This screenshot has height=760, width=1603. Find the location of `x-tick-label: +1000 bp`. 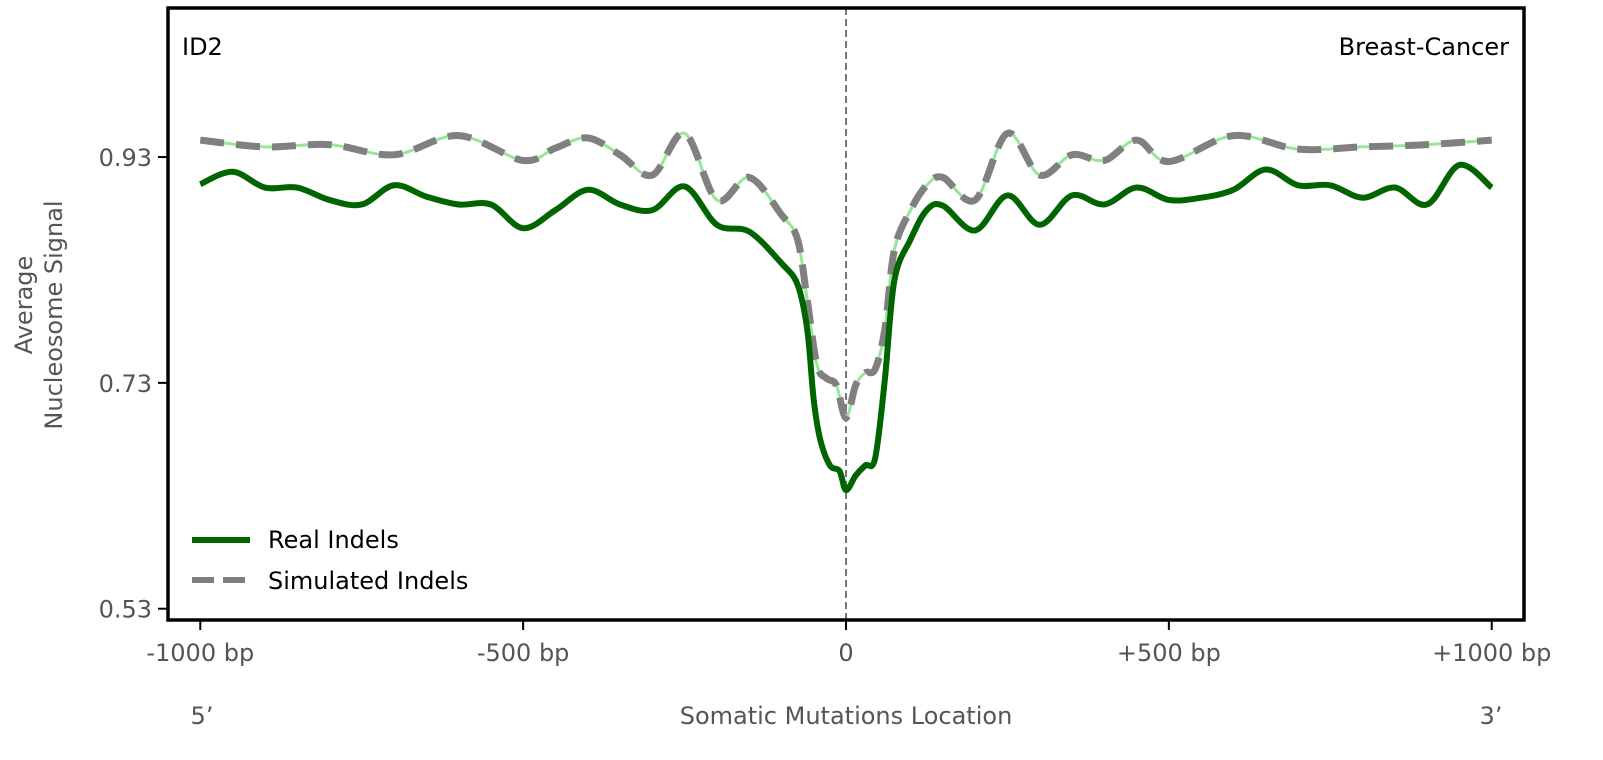

x-tick-label: +1000 bp is located at coordinates (1491, 653).